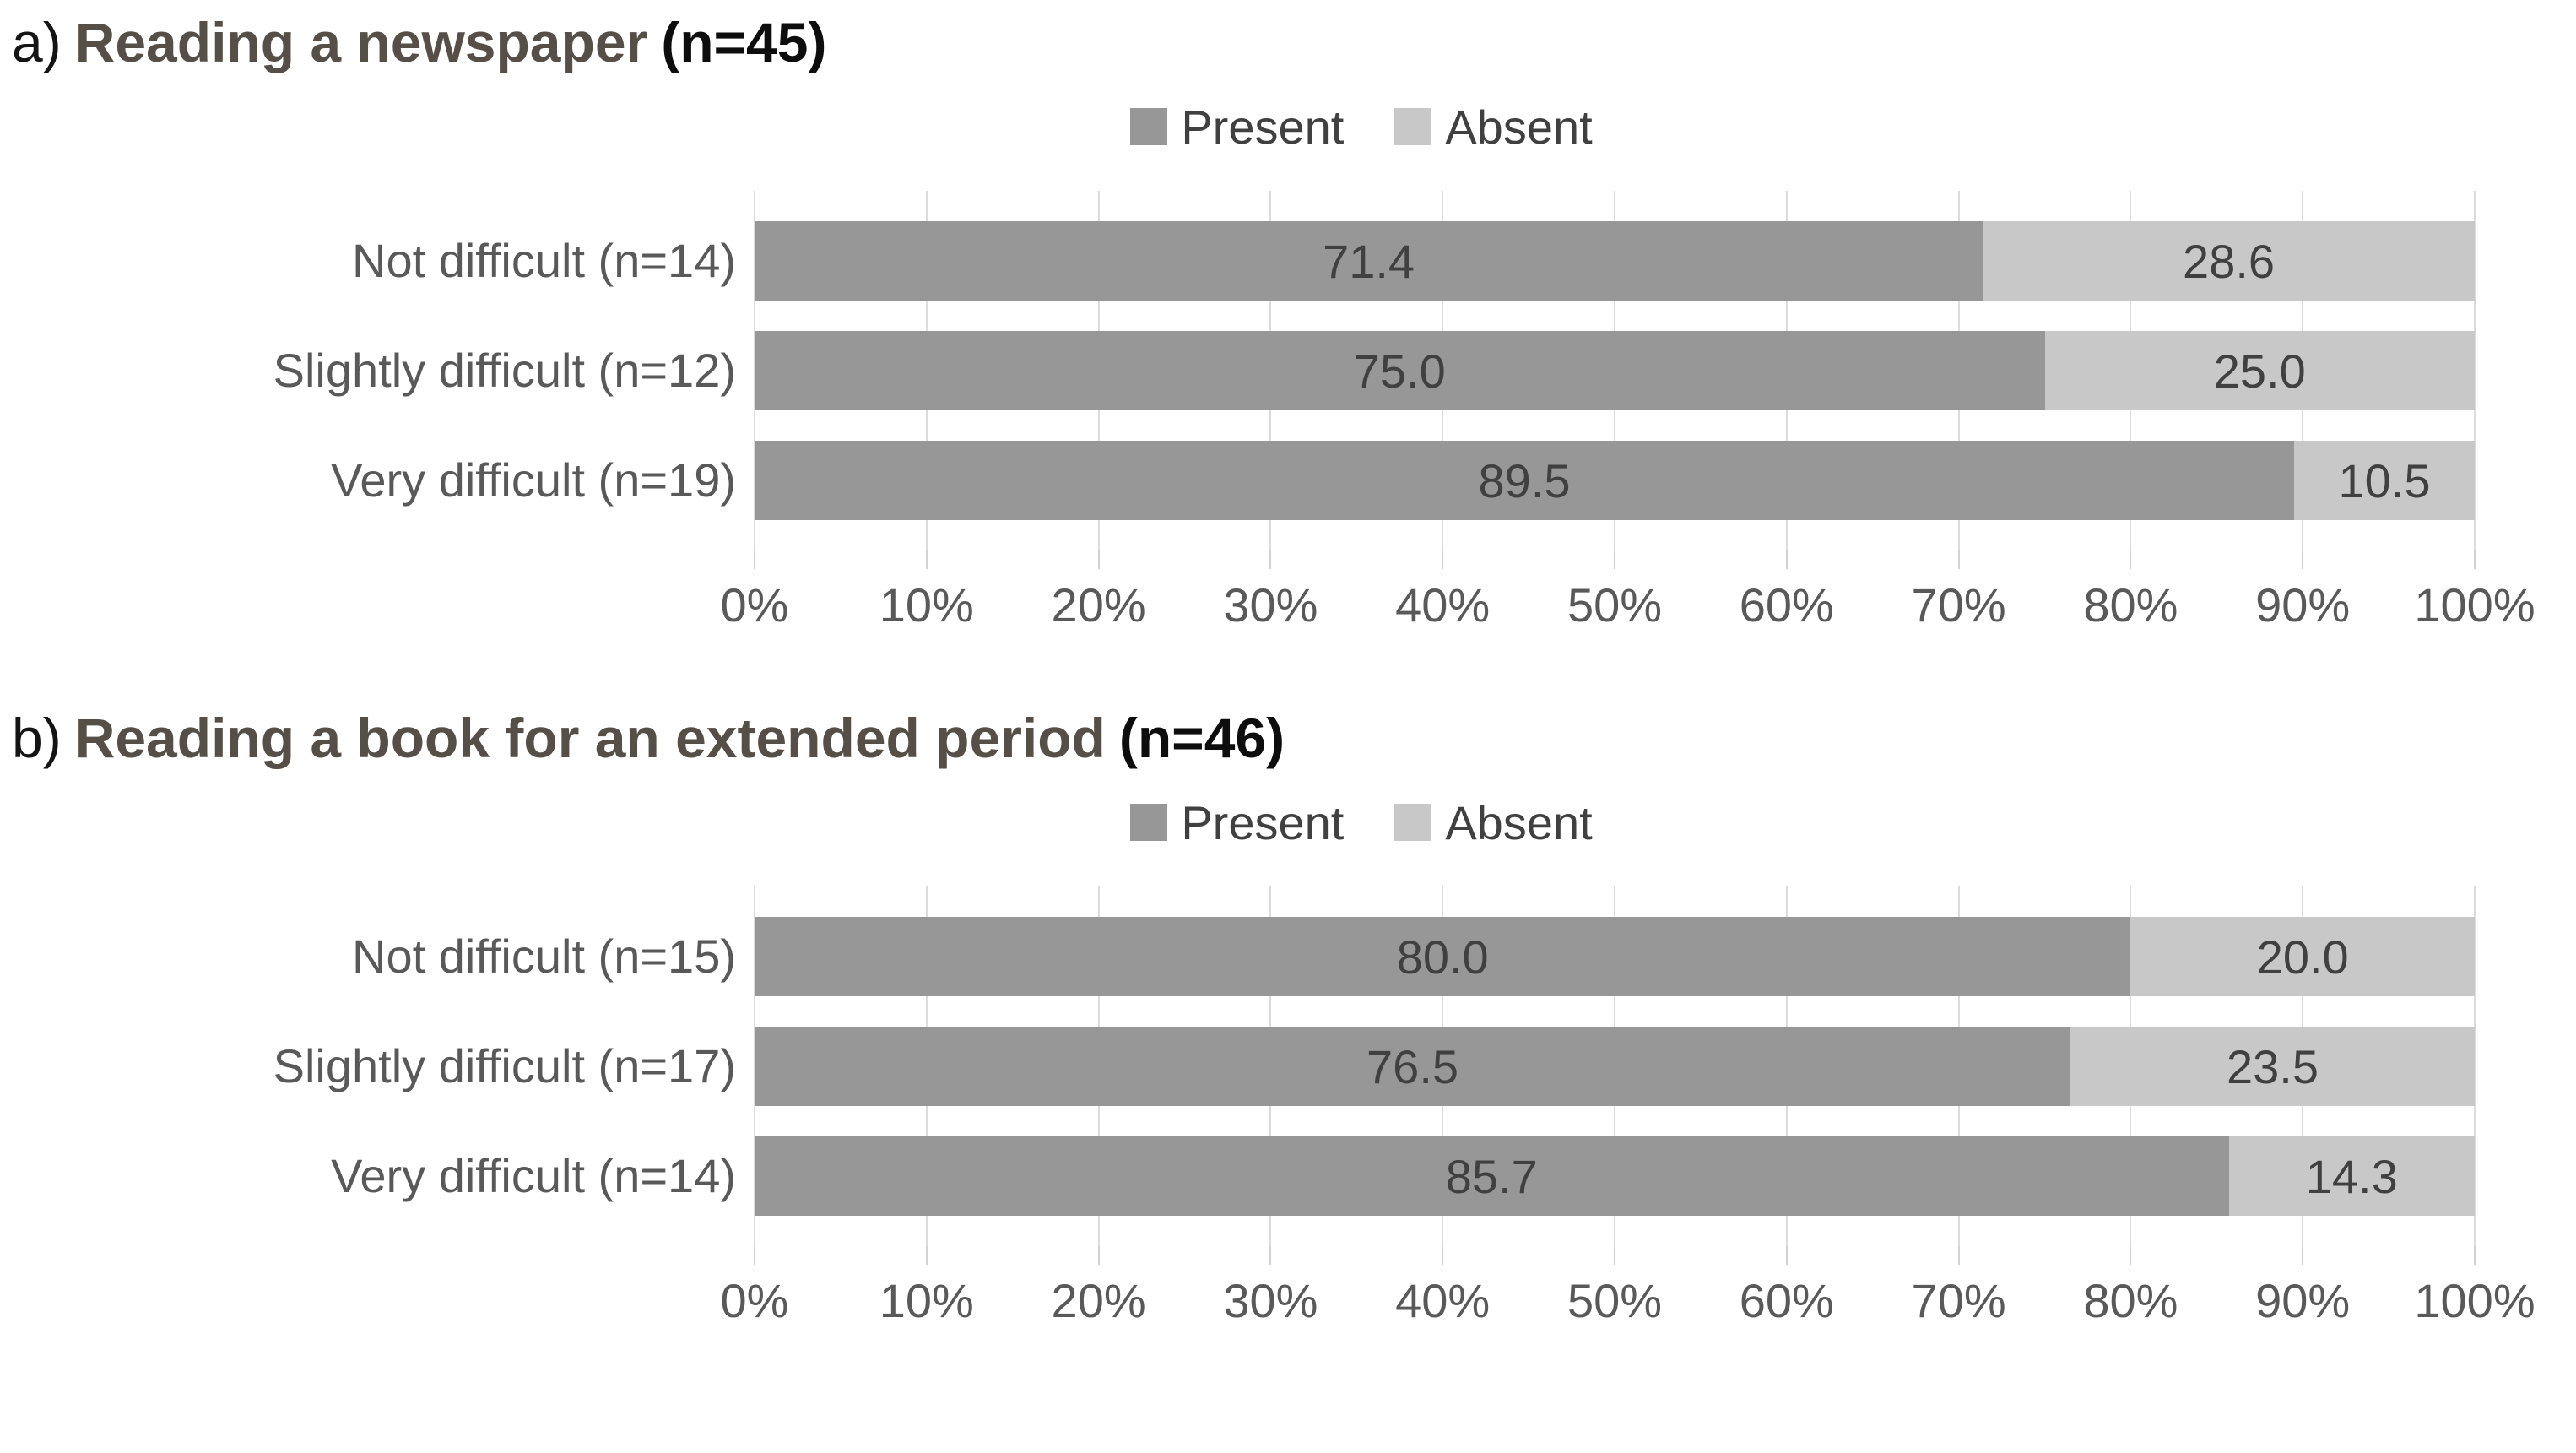 The width and height of the screenshot is (2576, 1453). Describe the element at coordinates (544, 260) in the screenshot. I see `category-label: Not difficult (n=14)` at that location.